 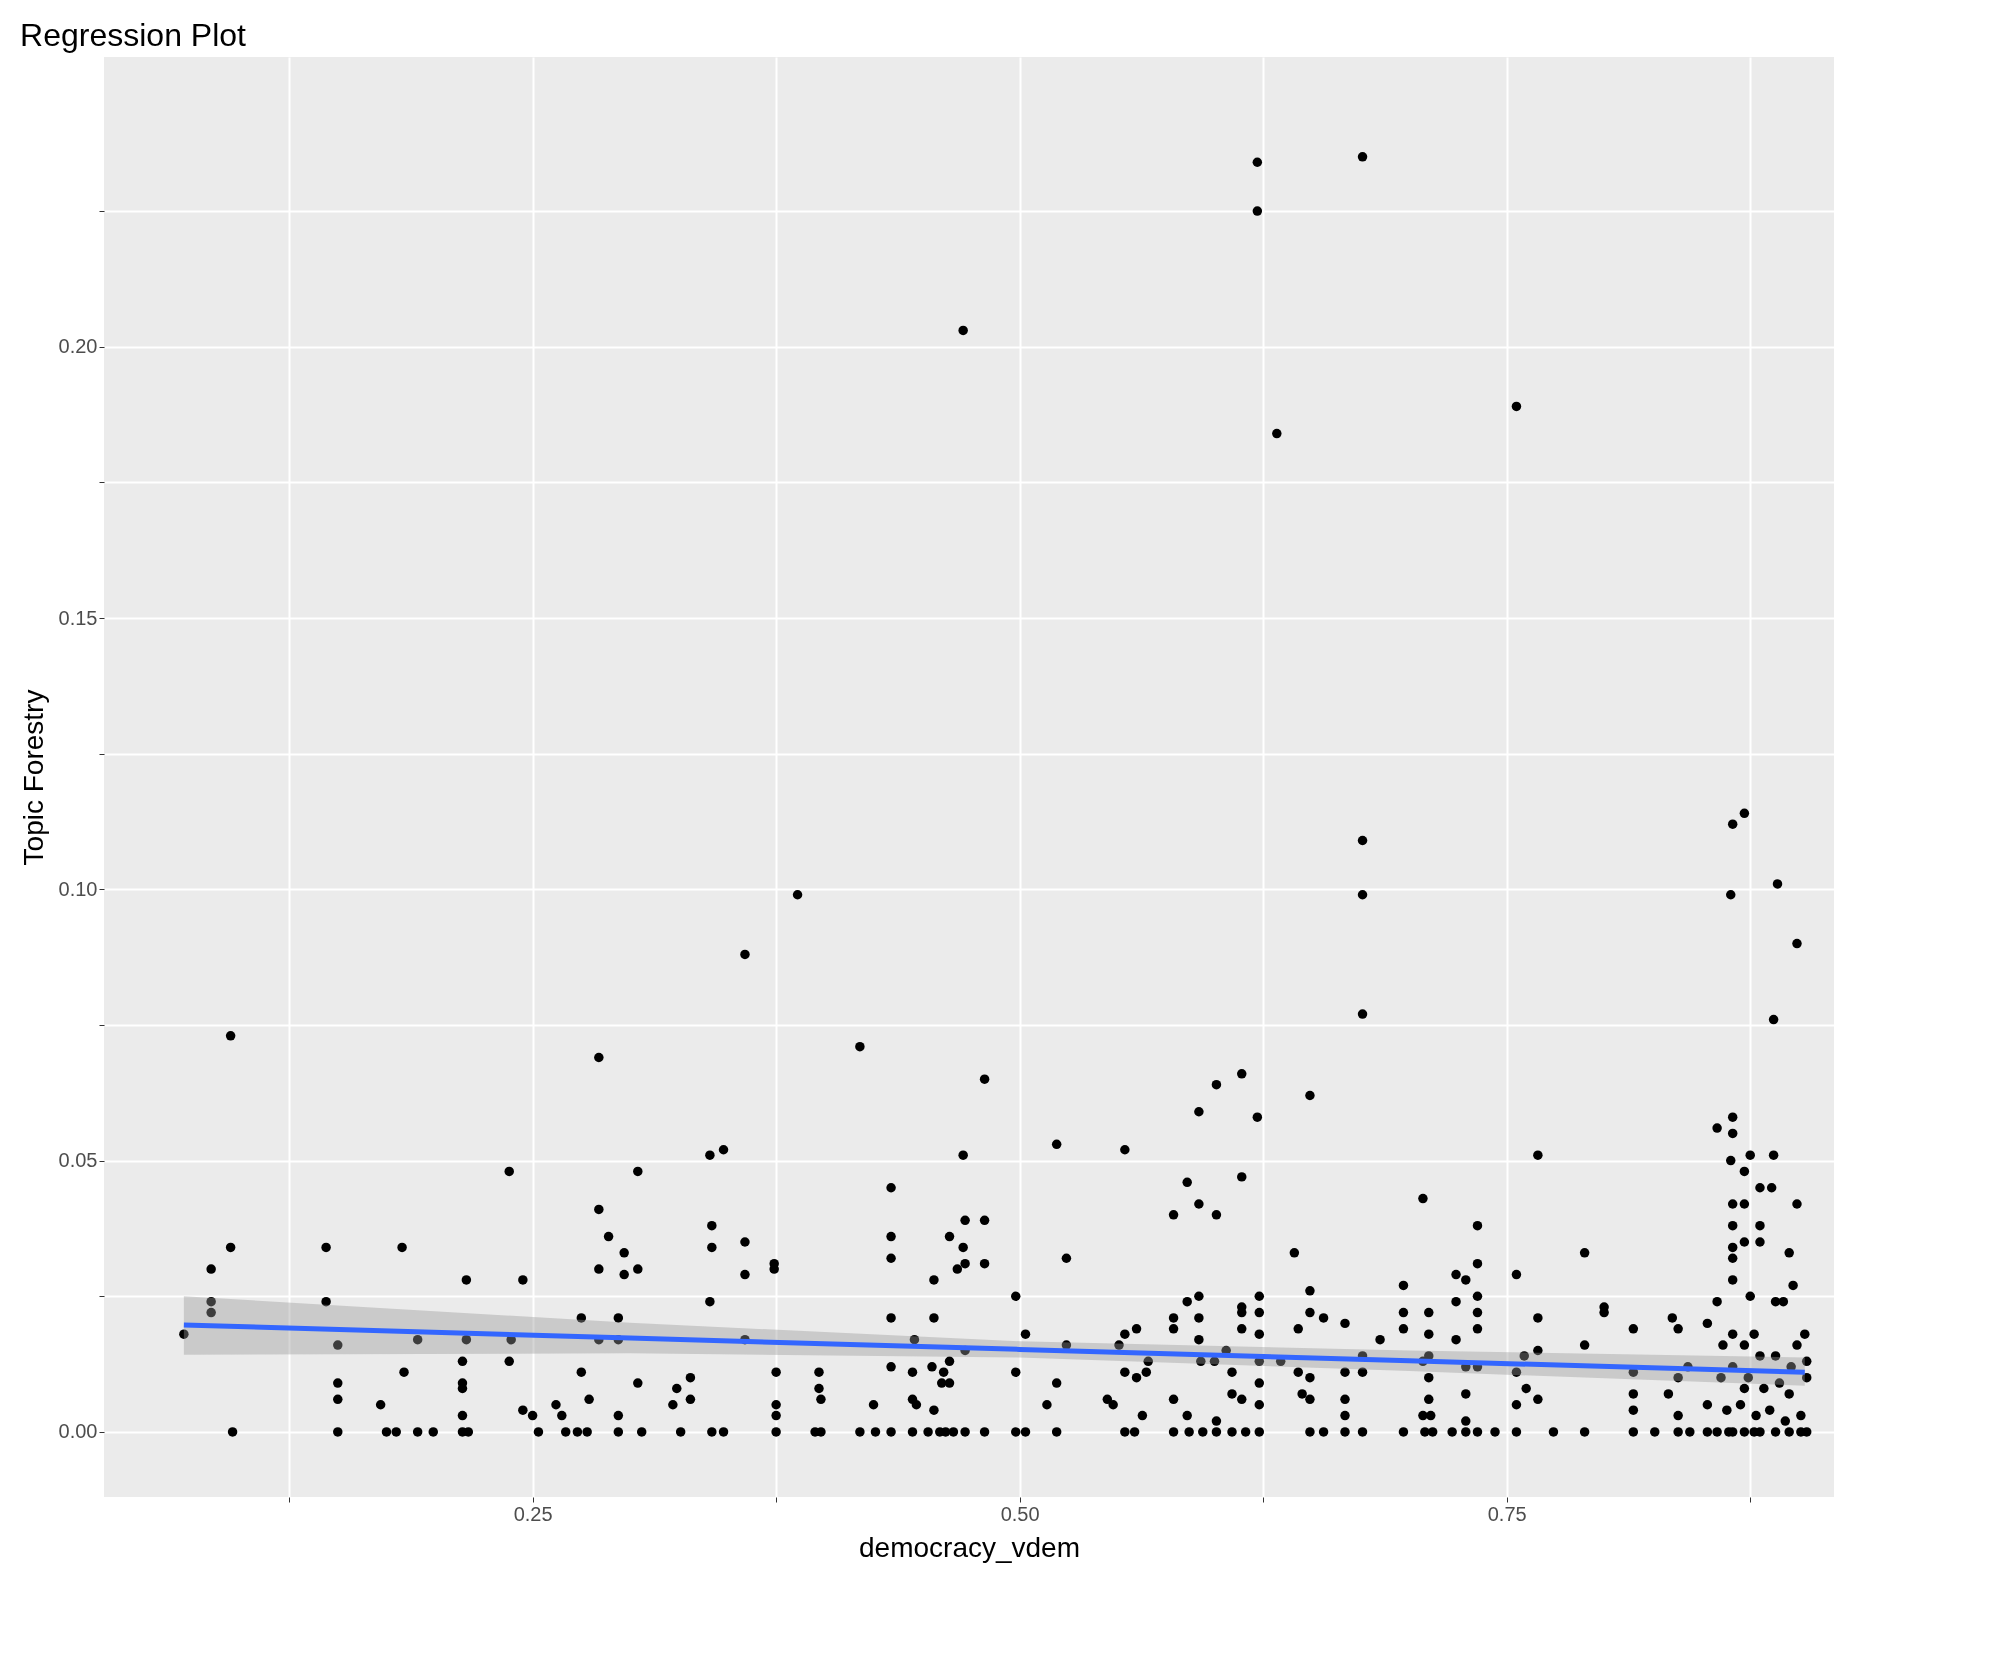 I want to click on y-tick-label: 0.10, so click(x=78, y=888).